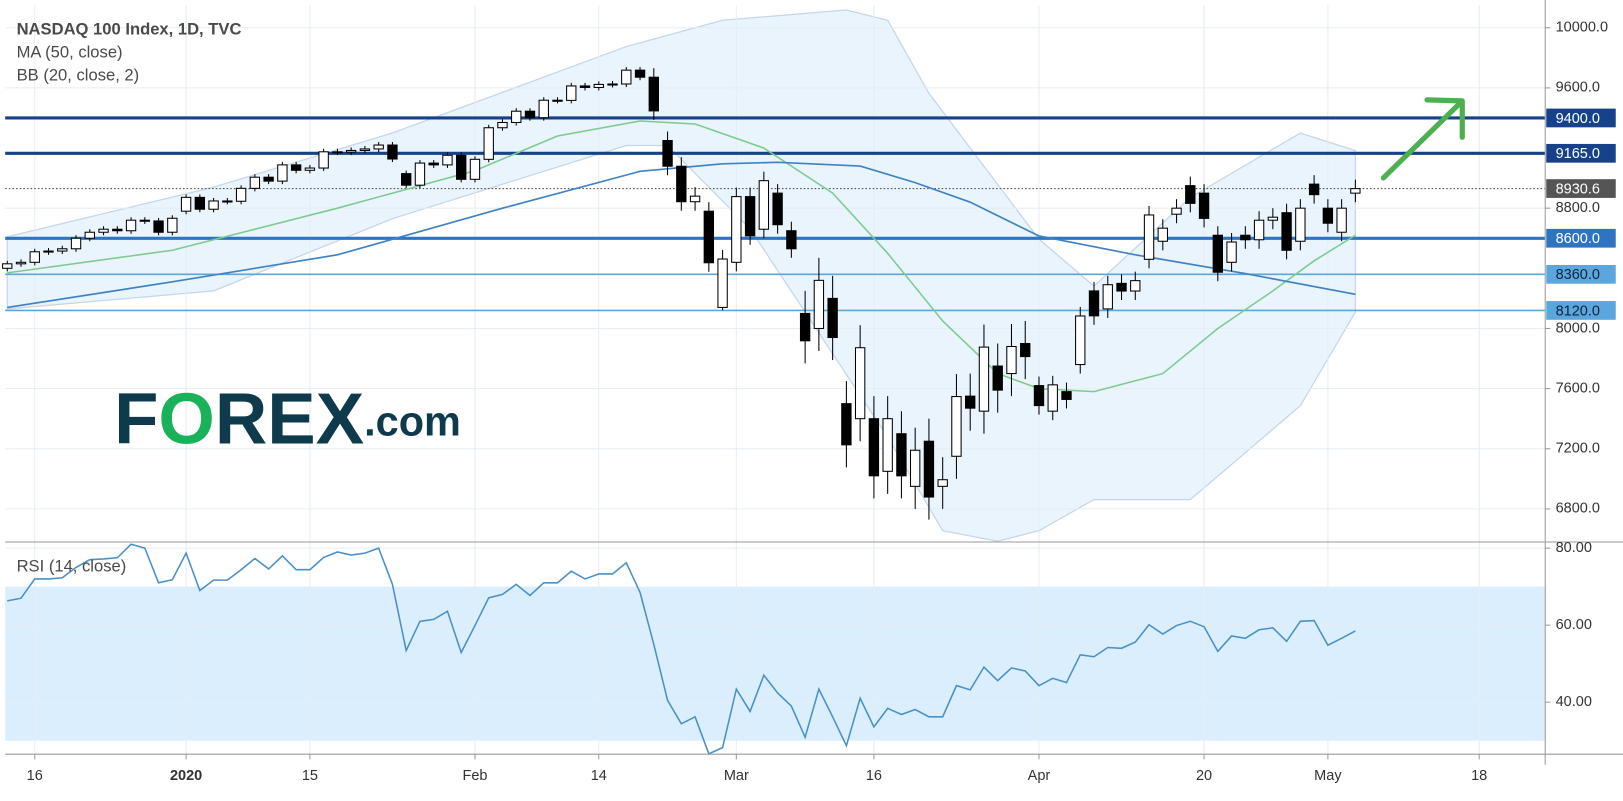 Image resolution: width=1623 pixels, height=801 pixels. Describe the element at coordinates (310, 776) in the screenshot. I see `x-tick-label: 15` at that location.